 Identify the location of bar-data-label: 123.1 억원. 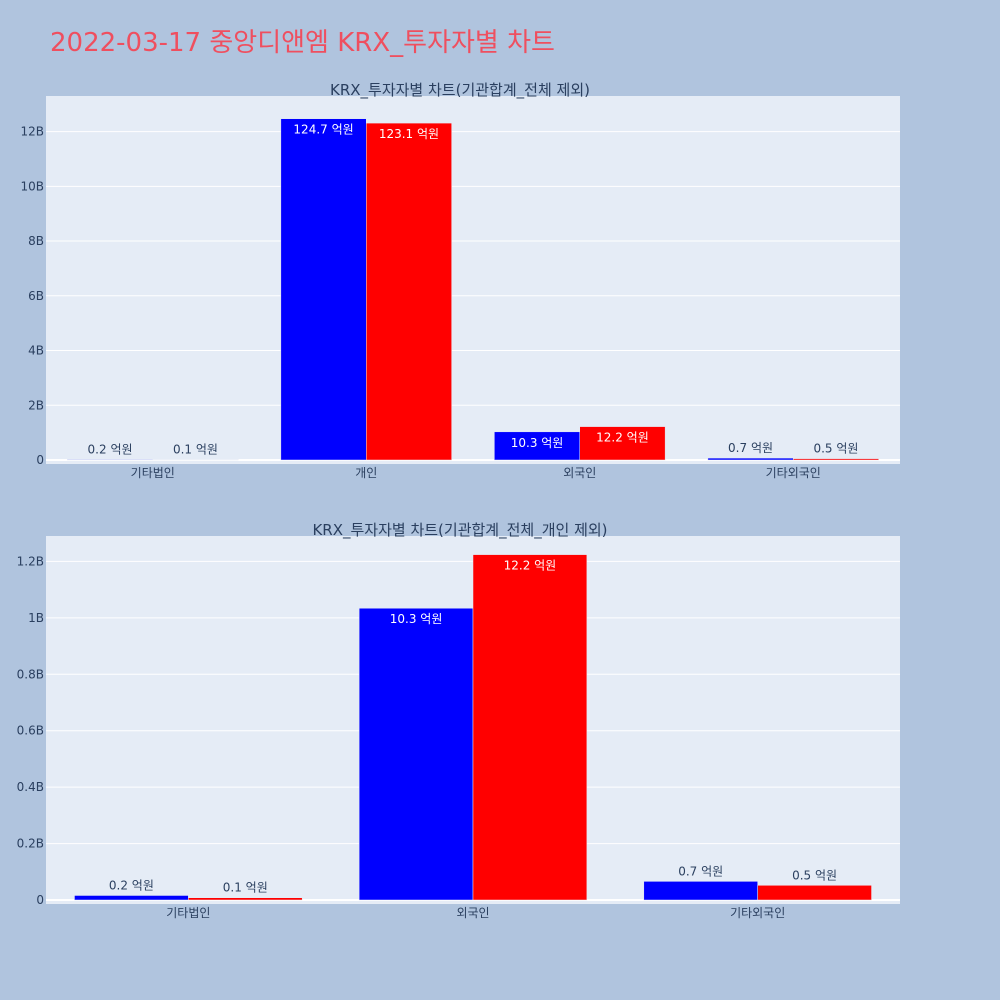
(409, 134).